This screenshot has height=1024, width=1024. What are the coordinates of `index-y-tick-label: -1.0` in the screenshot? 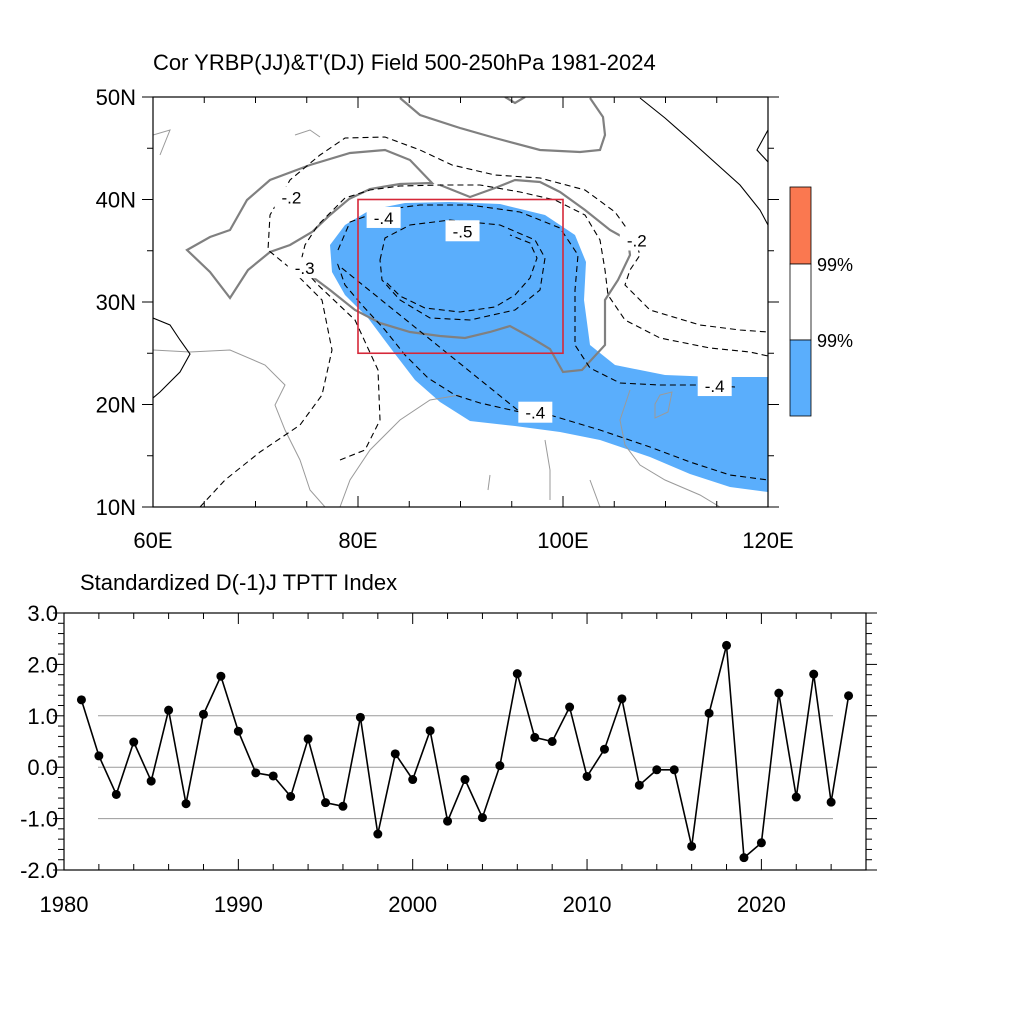 It's located at (39, 819).